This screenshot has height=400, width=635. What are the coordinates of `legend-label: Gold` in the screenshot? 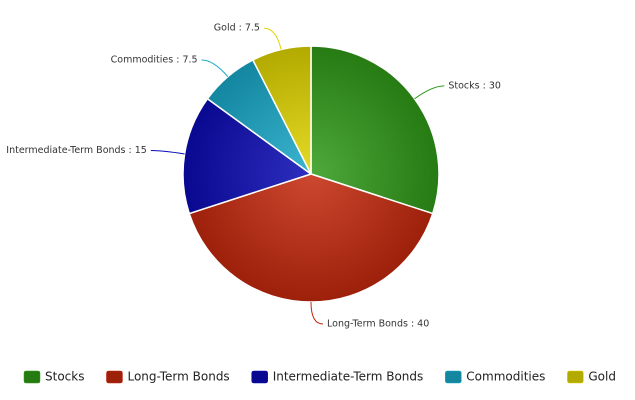 It's located at (602, 377).